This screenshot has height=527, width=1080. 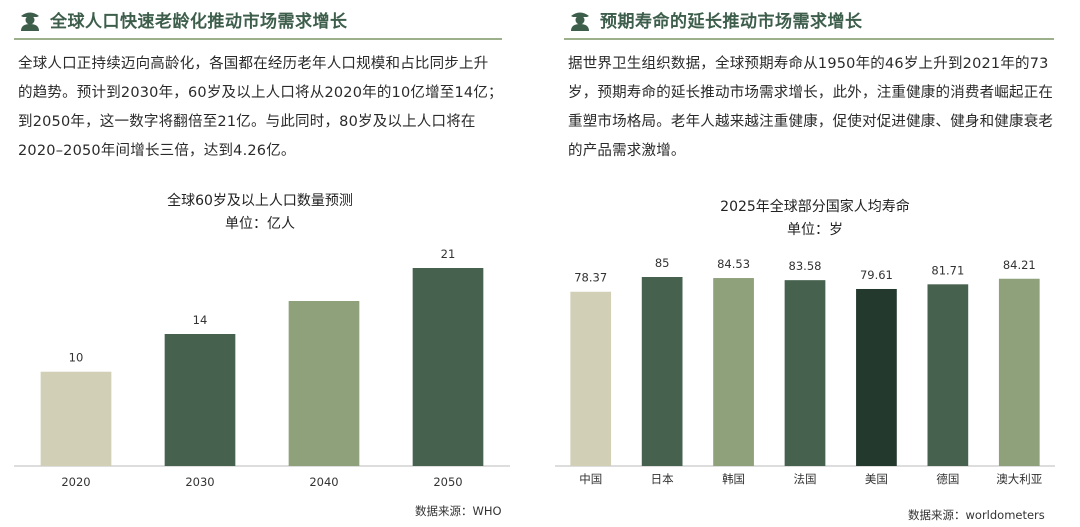 I want to click on x-tick-label: 韩国, so click(x=733, y=479).